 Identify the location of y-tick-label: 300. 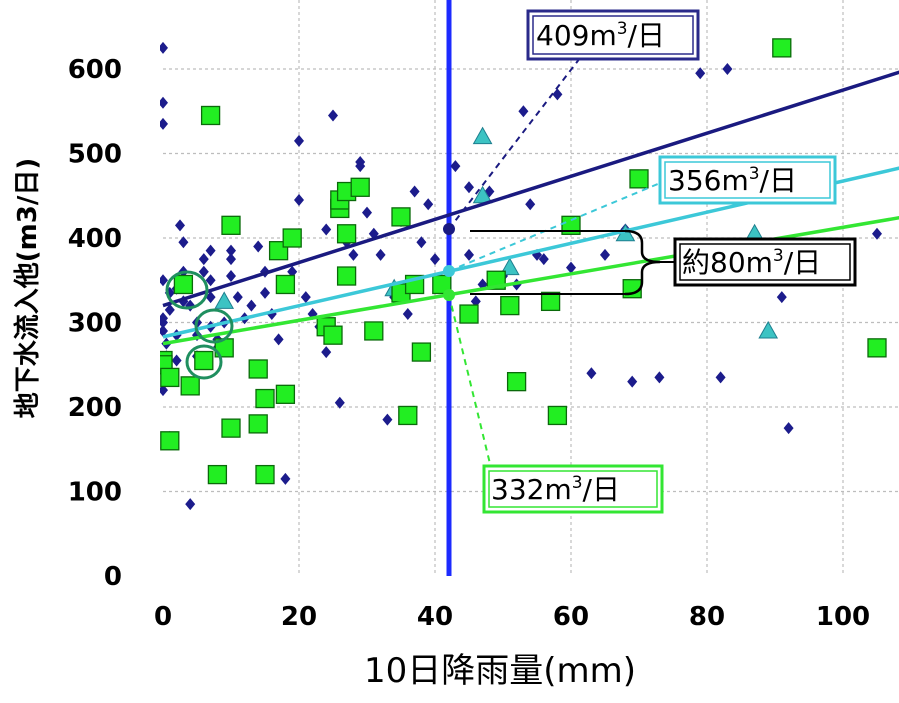
(95, 324).